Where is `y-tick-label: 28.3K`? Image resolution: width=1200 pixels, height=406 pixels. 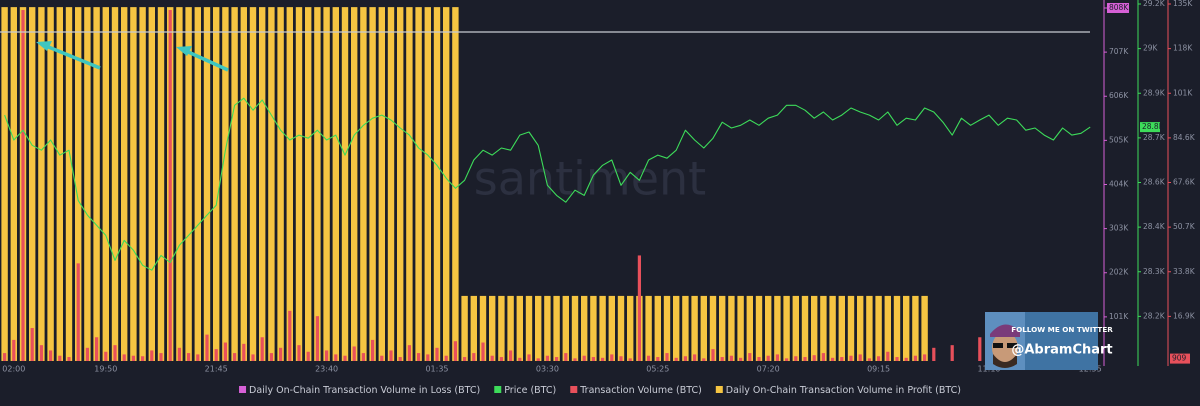 y-tick-label: 28.3K is located at coordinates (1154, 271).